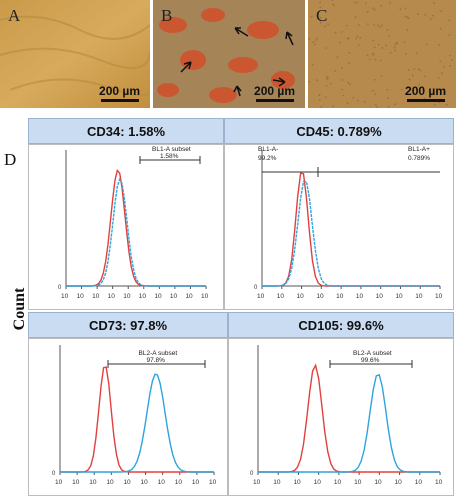  Describe the element at coordinates (351, 233) in the screenshot. I see `marker-histogram-line` at that location.